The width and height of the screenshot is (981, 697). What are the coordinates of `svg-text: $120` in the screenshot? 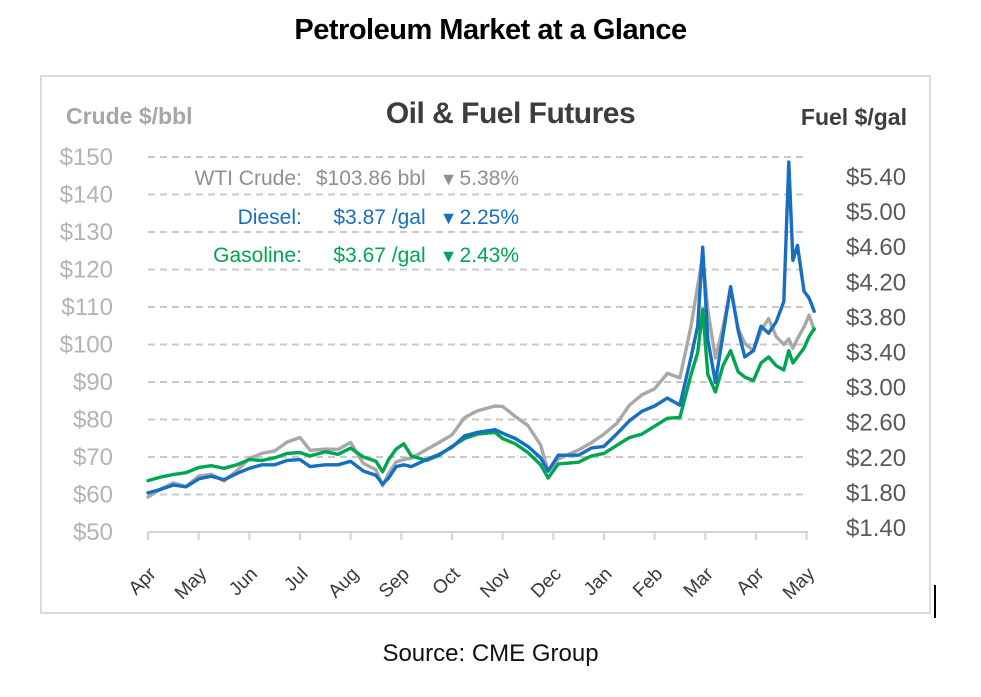 It's located at (86, 270).